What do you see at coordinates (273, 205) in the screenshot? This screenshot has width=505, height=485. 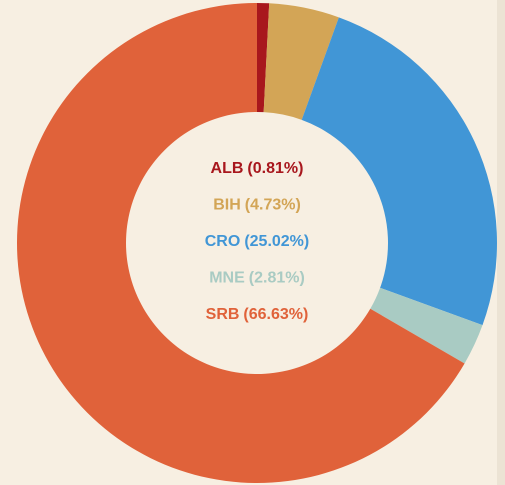 I see `legend-value: (4.73%)` at bounding box center [273, 205].